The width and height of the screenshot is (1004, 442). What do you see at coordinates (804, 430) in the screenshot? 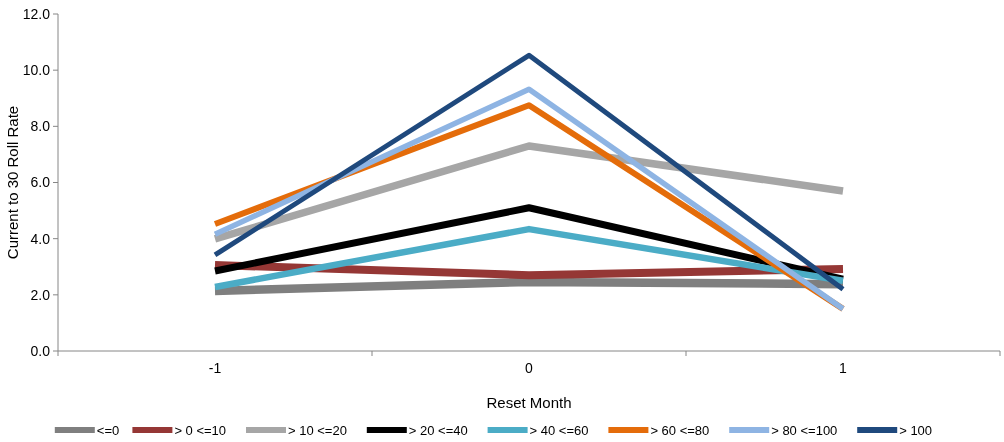
I see `legend-label: > 80 <=100` at bounding box center [804, 430].